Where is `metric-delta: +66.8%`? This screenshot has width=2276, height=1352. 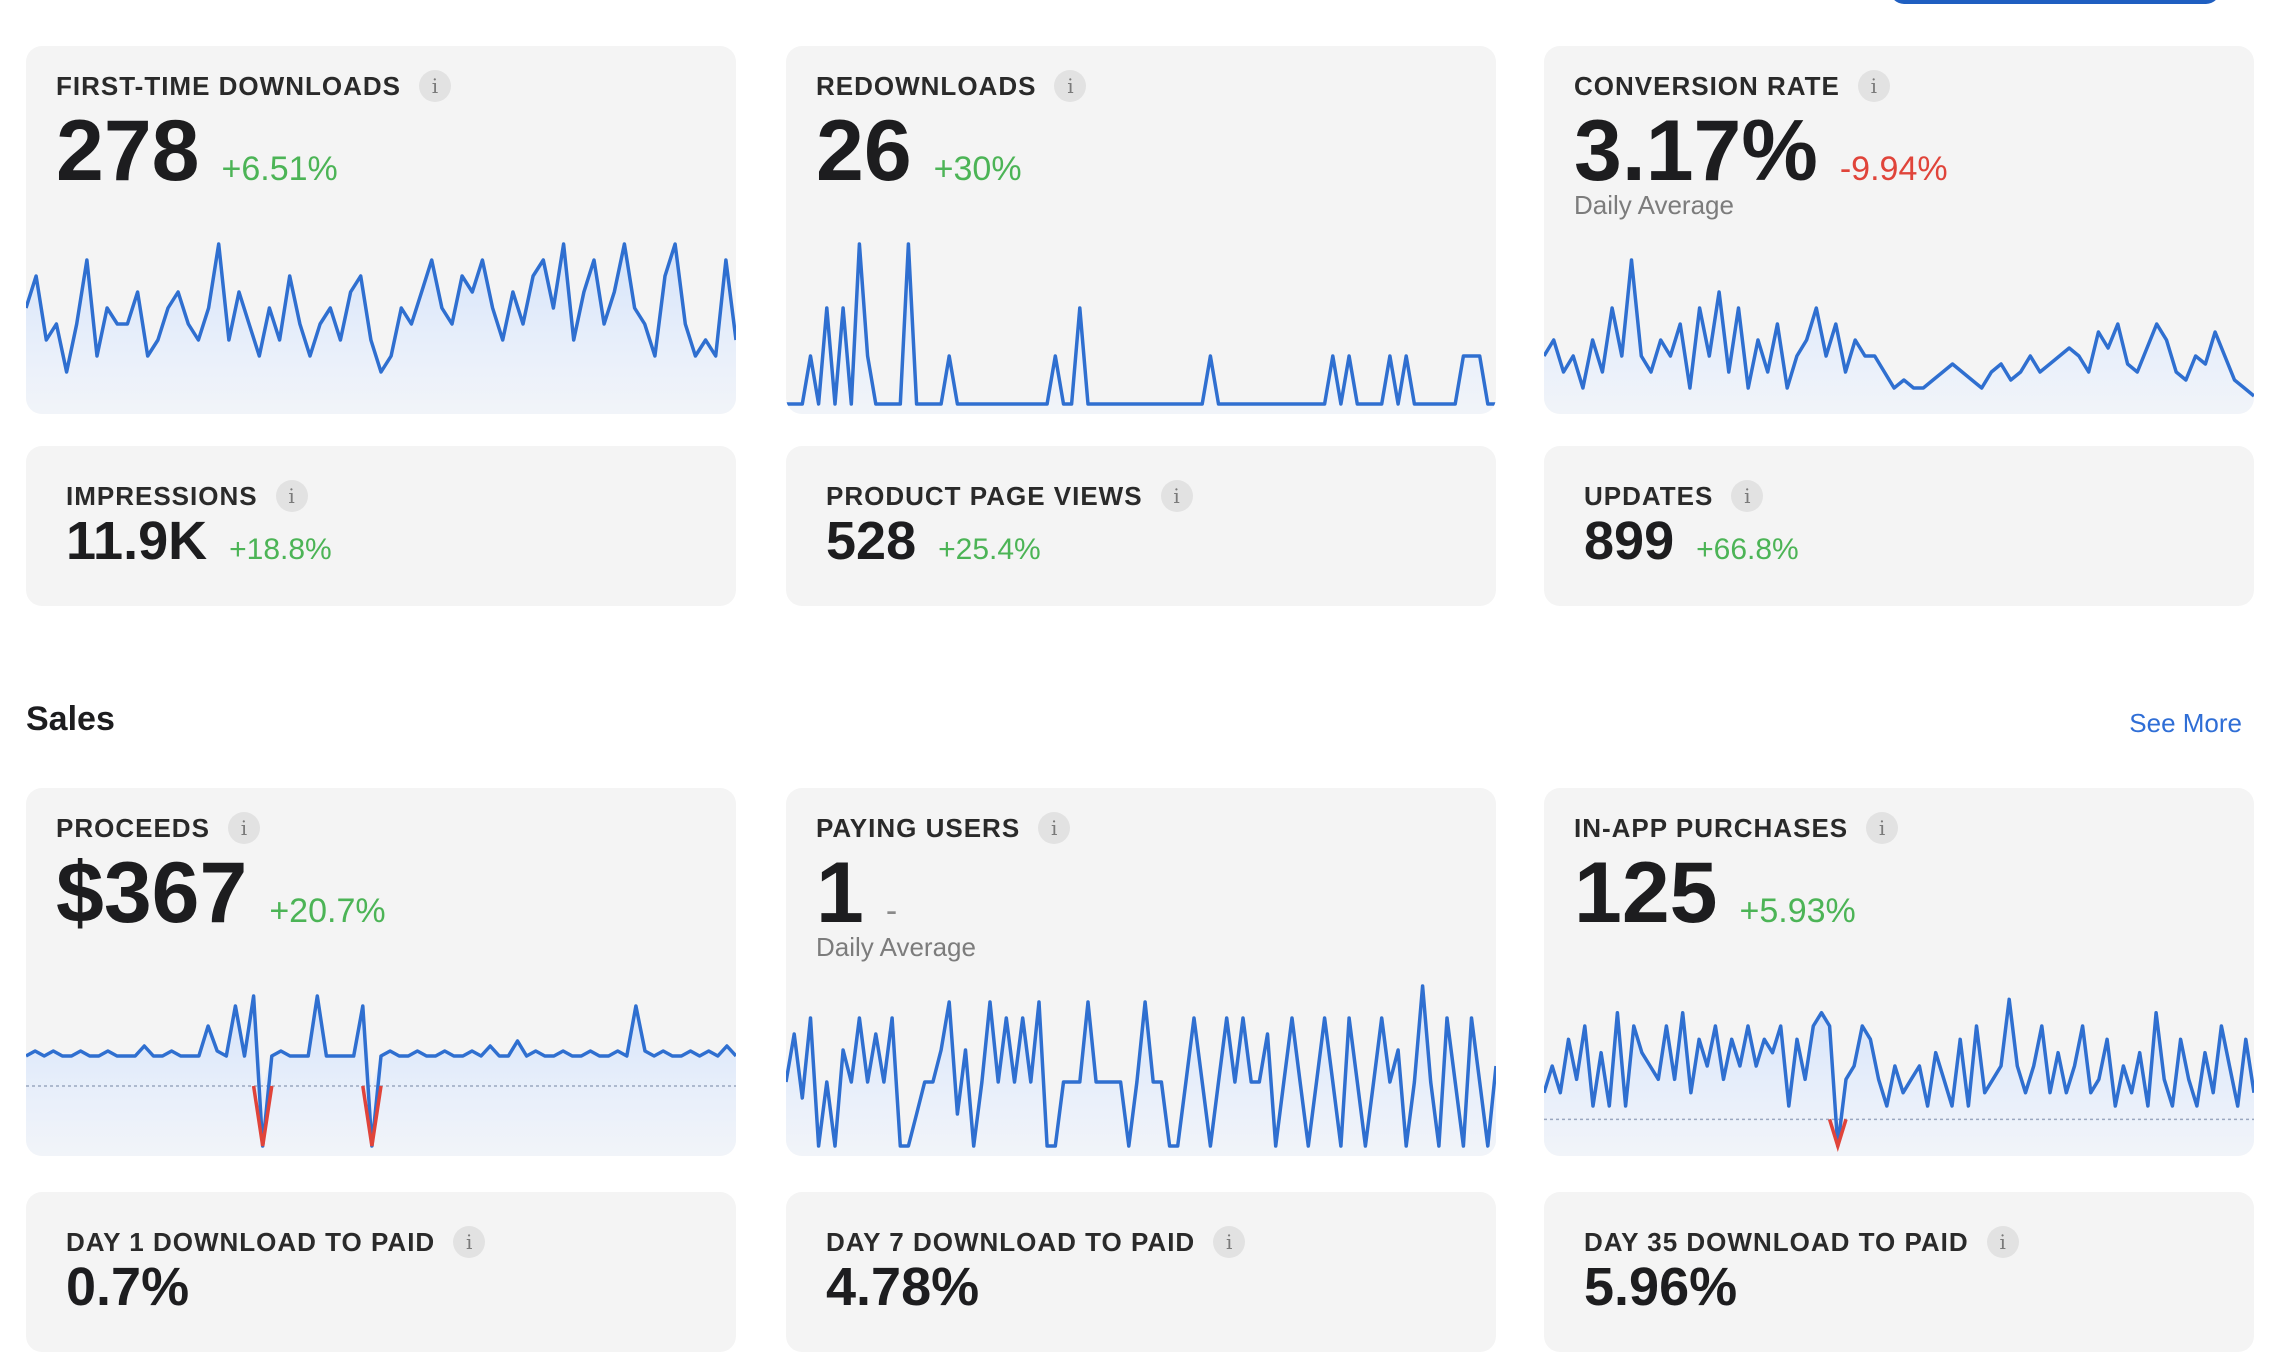 metric-delta: +66.8% is located at coordinates (1747, 549).